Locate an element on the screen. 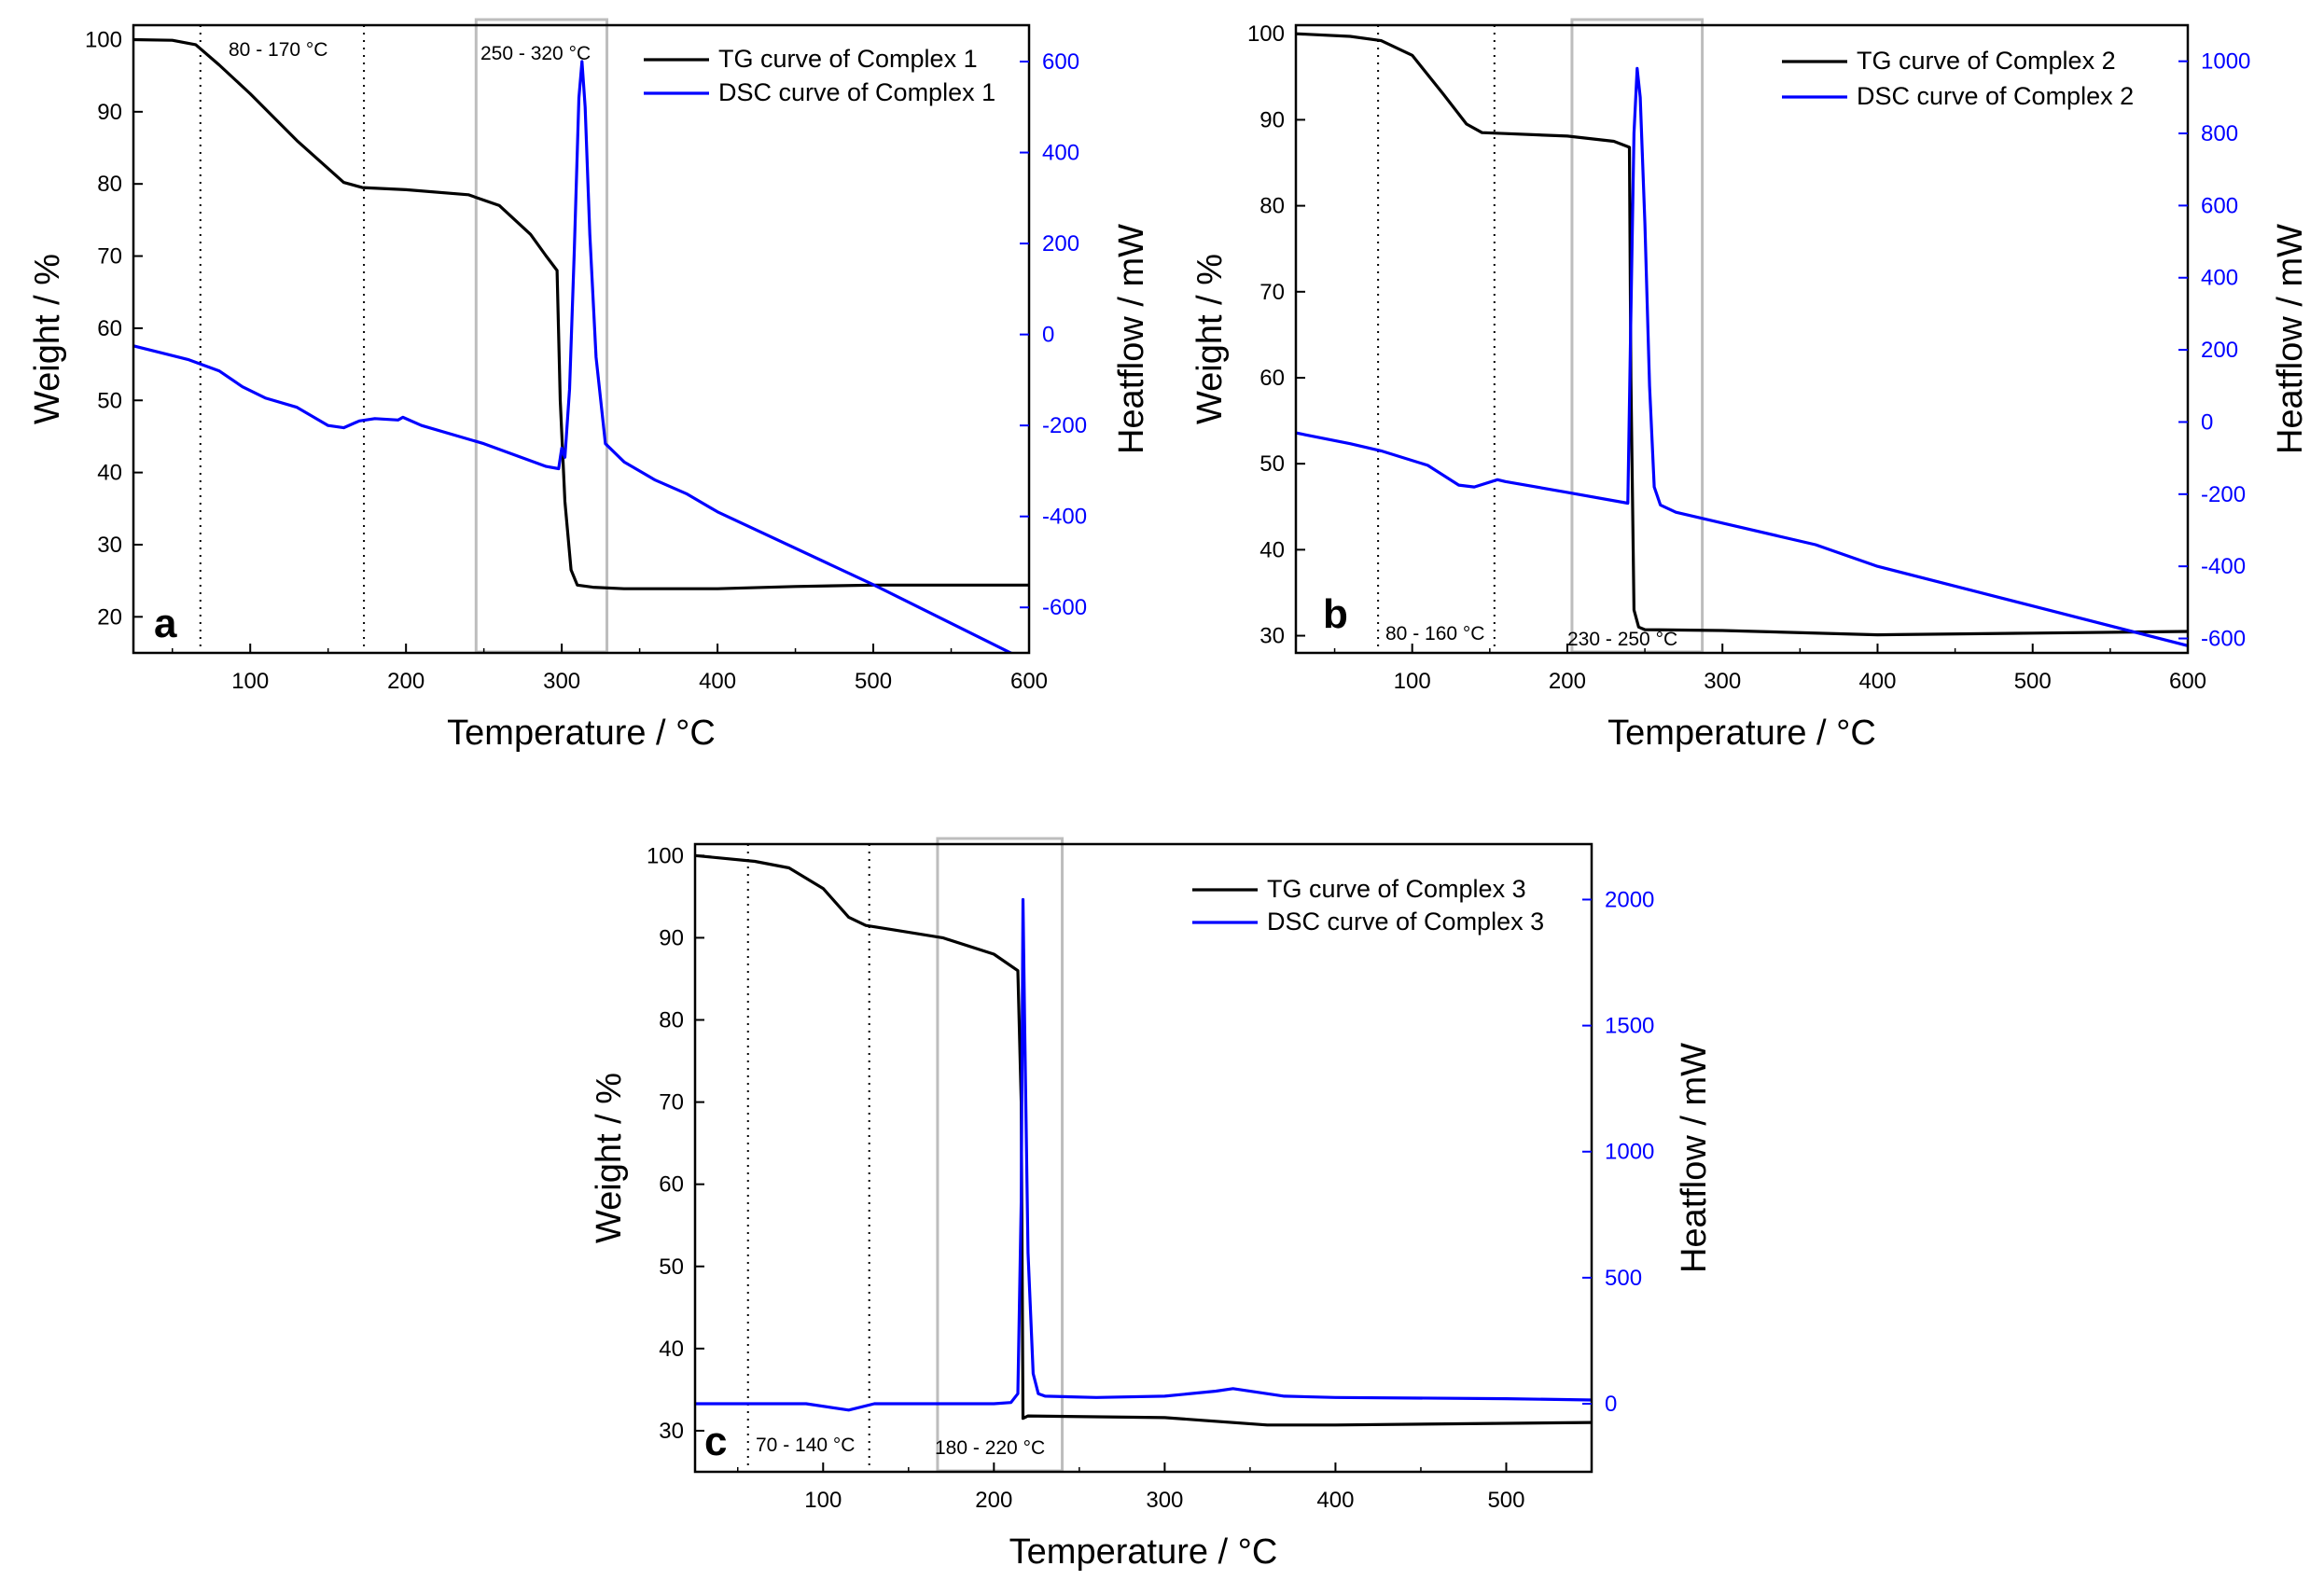  panel-letter: b is located at coordinates (1336, 614).